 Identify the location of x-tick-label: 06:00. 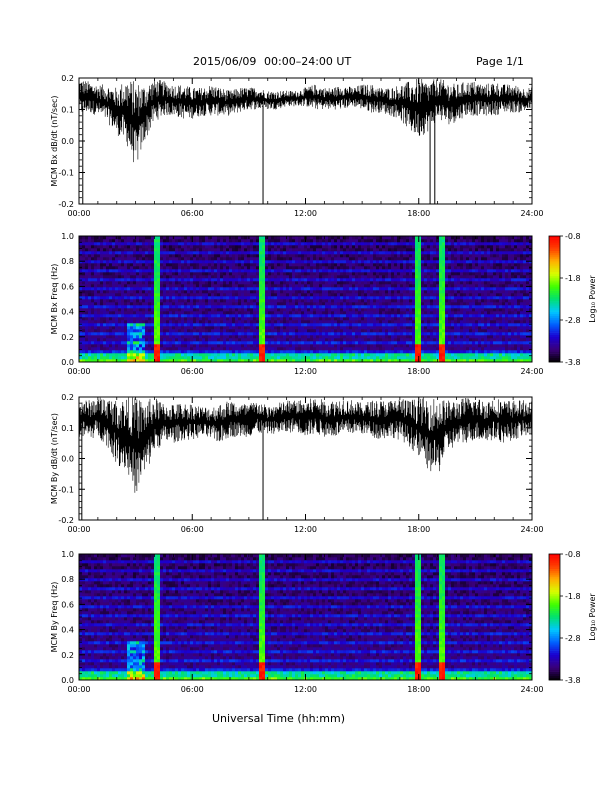
(192, 213).